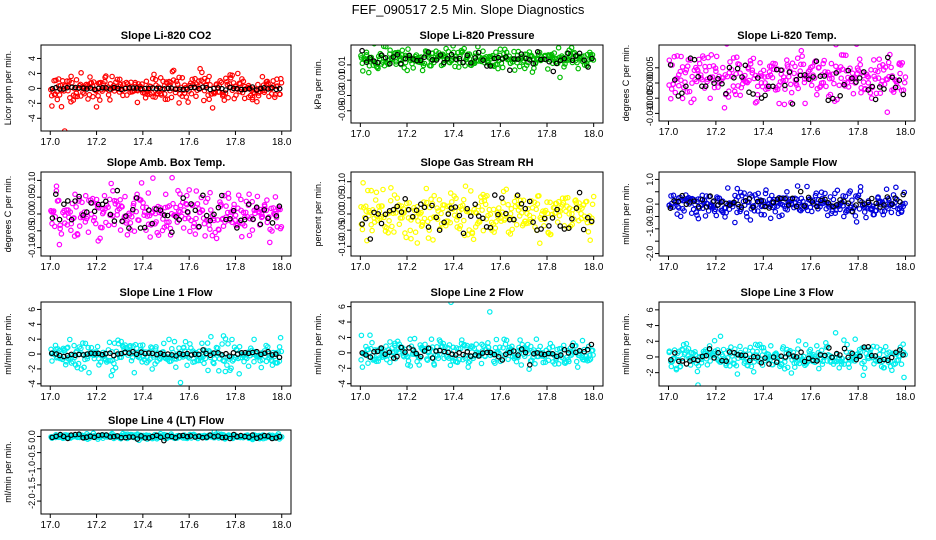 This screenshot has height=540, width=936. Describe the element at coordinates (906, 267) in the screenshot. I see `x-tick-label: 18.0` at that location.